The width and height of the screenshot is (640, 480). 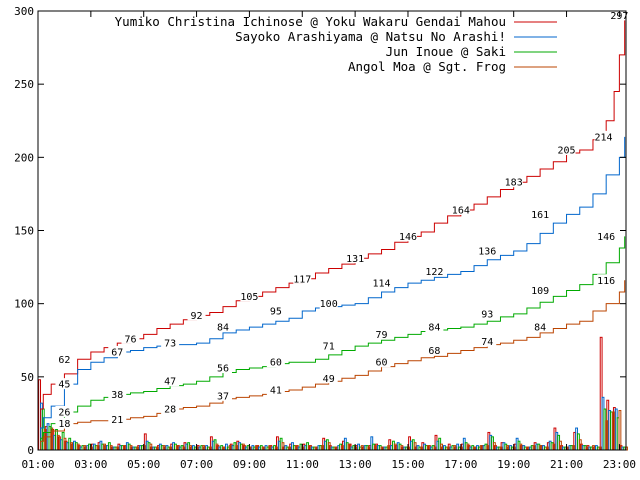 What do you see at coordinates (355, 464) in the screenshot?
I see `x-tick-label-6: 13:00` at bounding box center [355, 464].